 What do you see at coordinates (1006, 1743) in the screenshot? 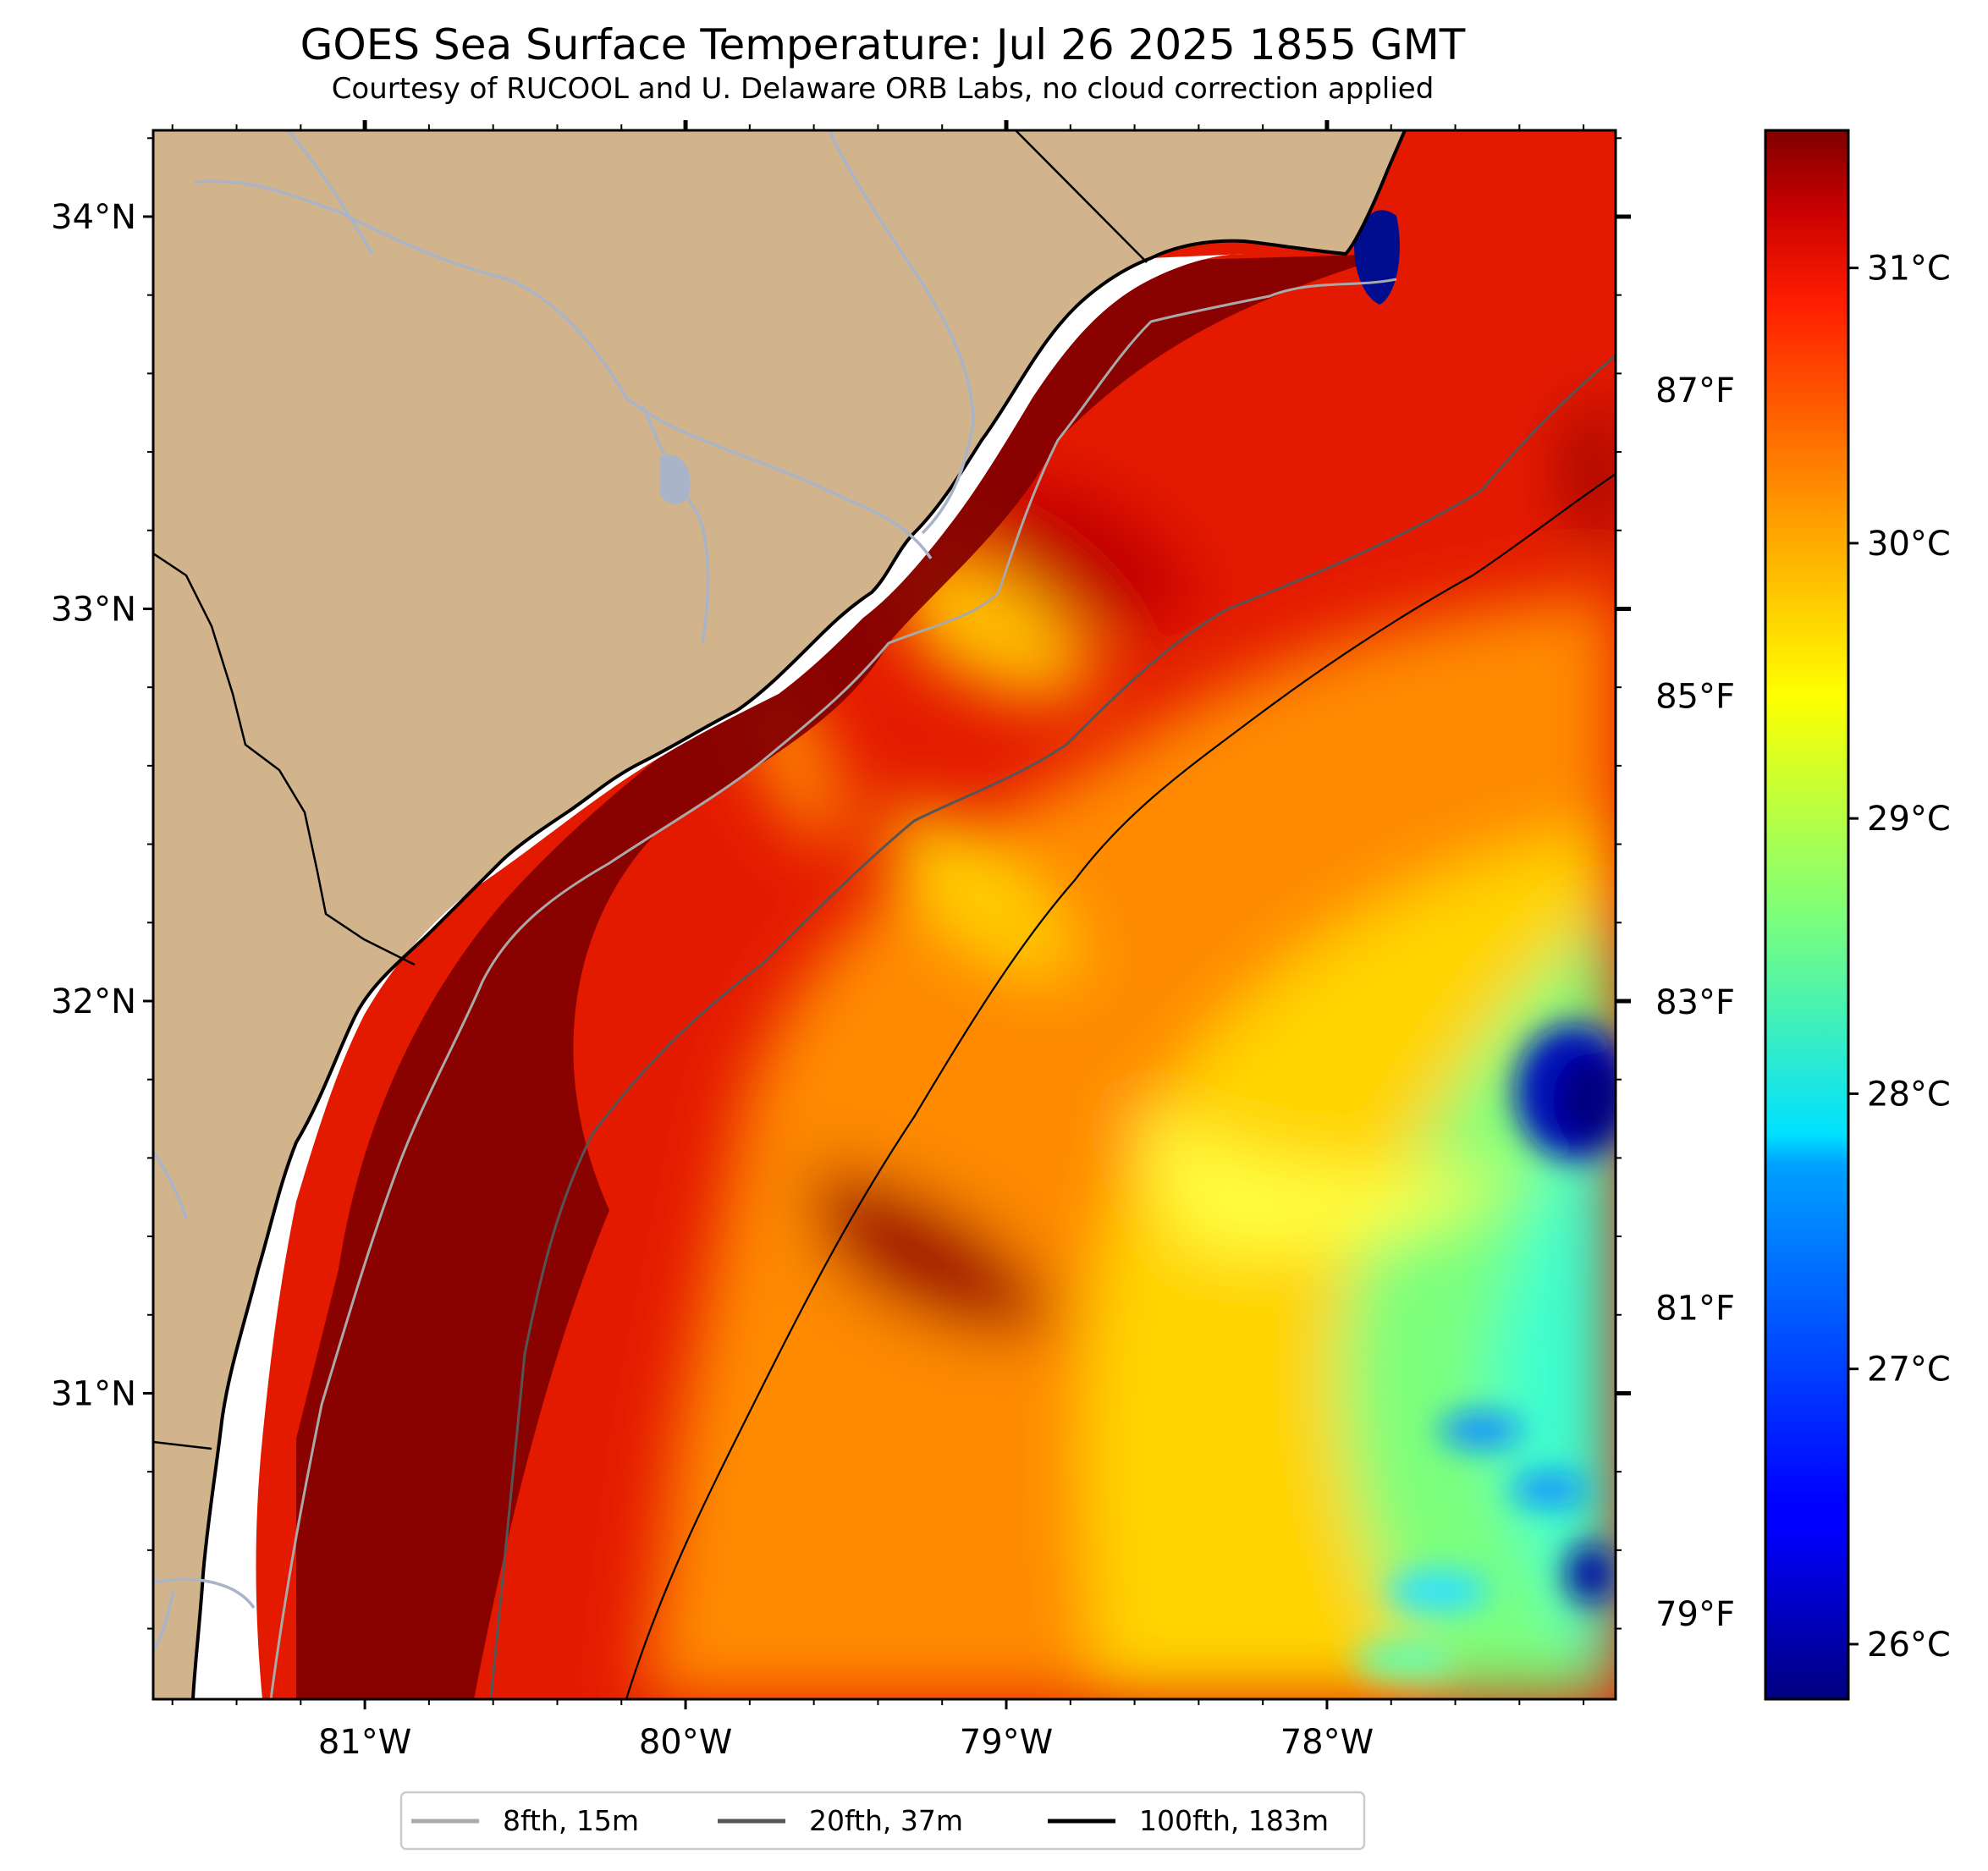
I see `lon-tick-label: 79°W` at bounding box center [1006, 1743].